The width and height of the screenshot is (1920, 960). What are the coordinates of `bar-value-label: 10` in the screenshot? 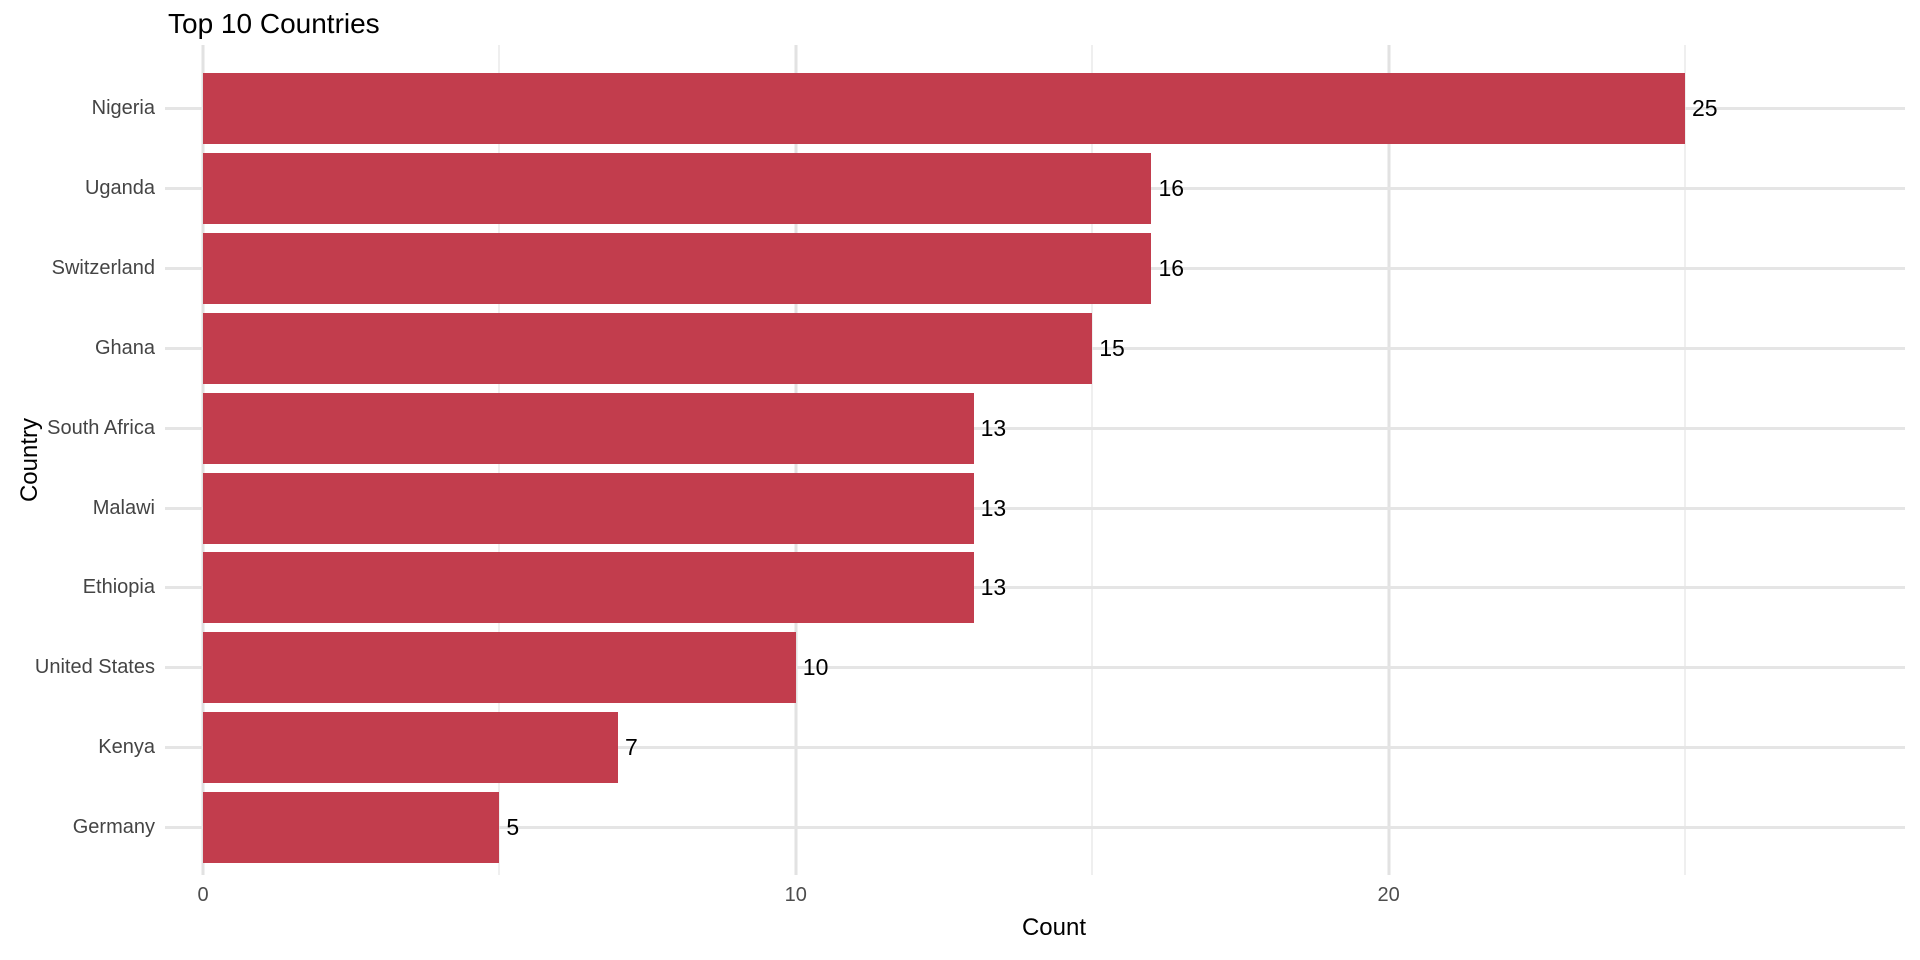 It's located at (815, 667).